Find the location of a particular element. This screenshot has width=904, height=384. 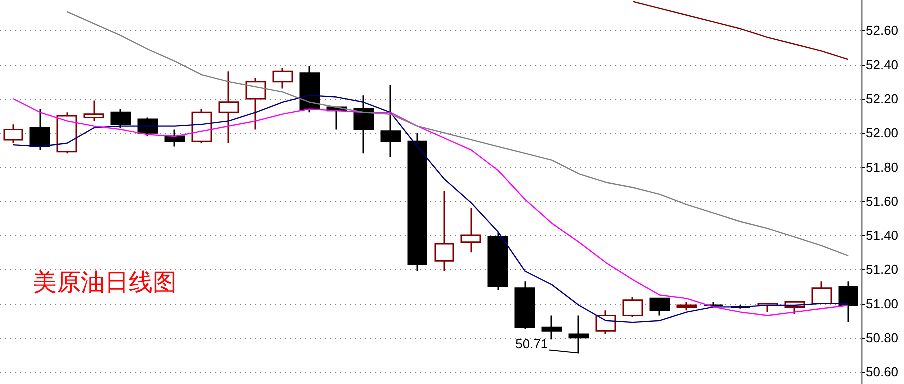

y-tick-label: 51.60 is located at coordinates (882, 201).